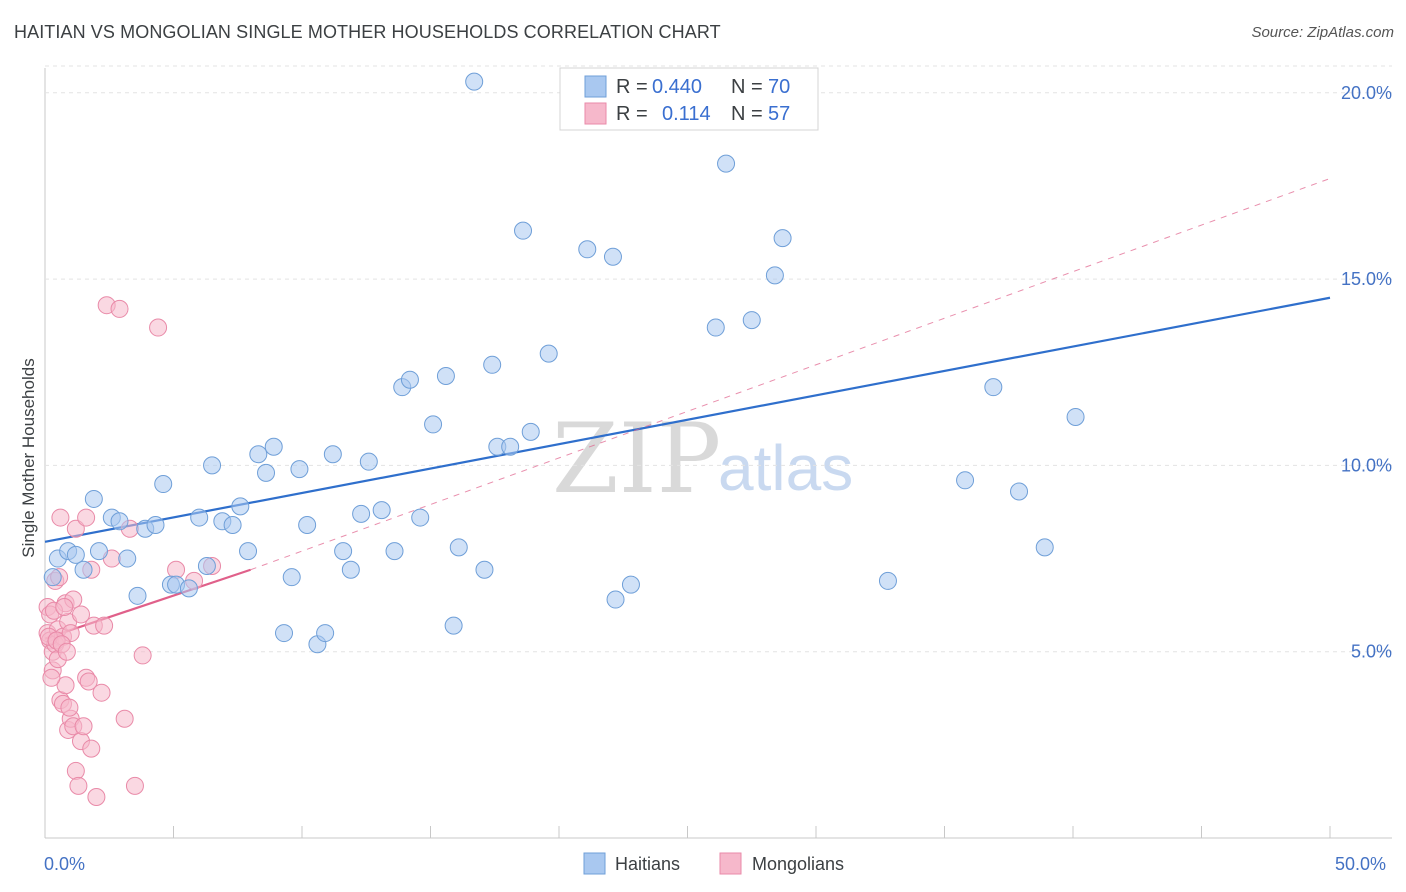  I want to click on legend-r-label-mongolians: R =, so click(632, 114).